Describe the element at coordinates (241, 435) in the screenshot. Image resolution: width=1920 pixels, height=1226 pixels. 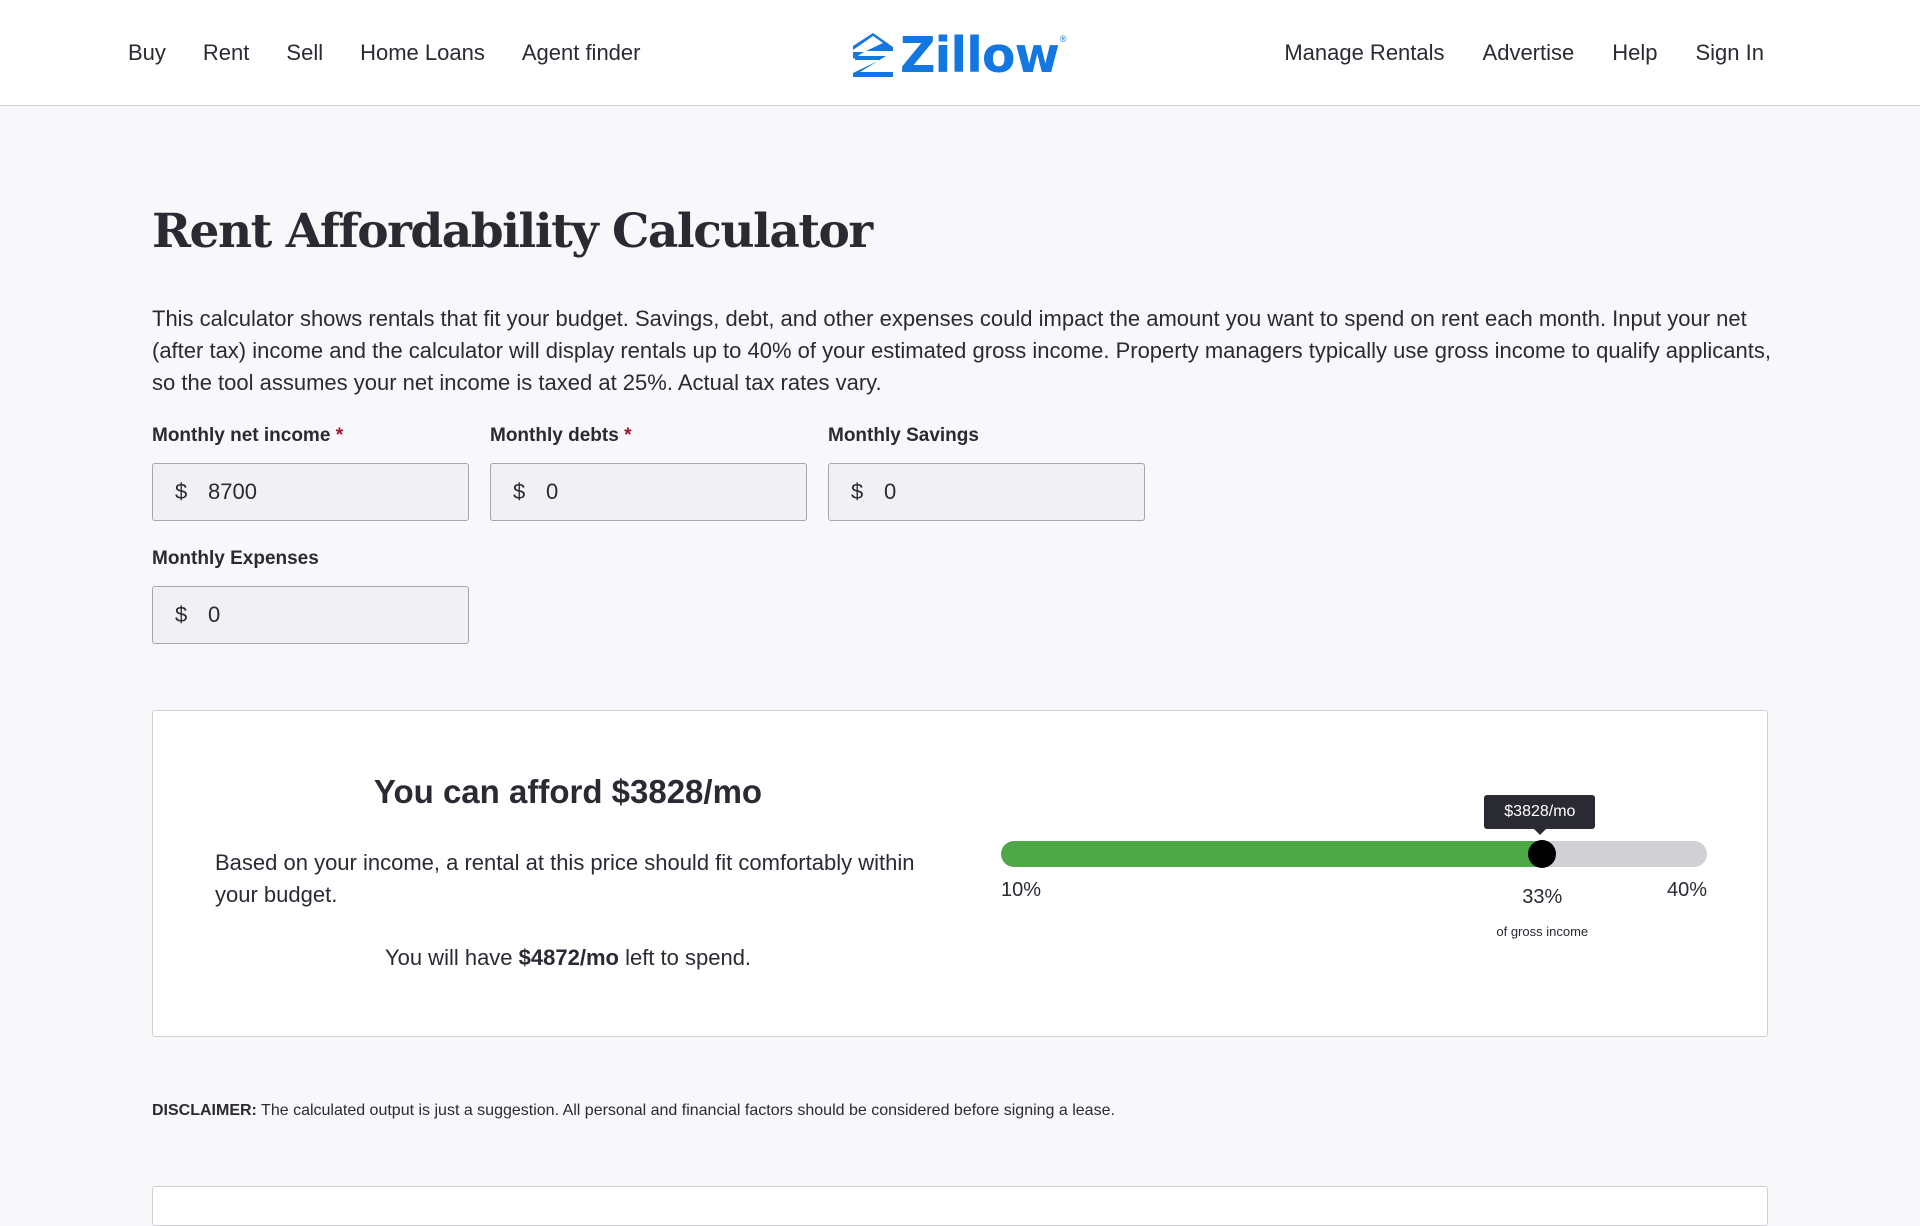
I see `net-income-label-text: Monthly net income` at that location.